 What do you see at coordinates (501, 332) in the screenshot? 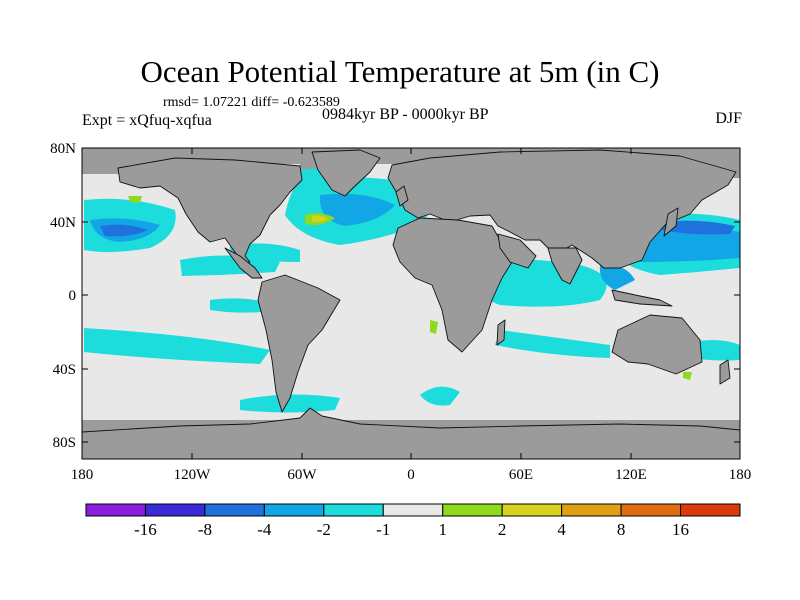
I see `madagascar` at bounding box center [501, 332].